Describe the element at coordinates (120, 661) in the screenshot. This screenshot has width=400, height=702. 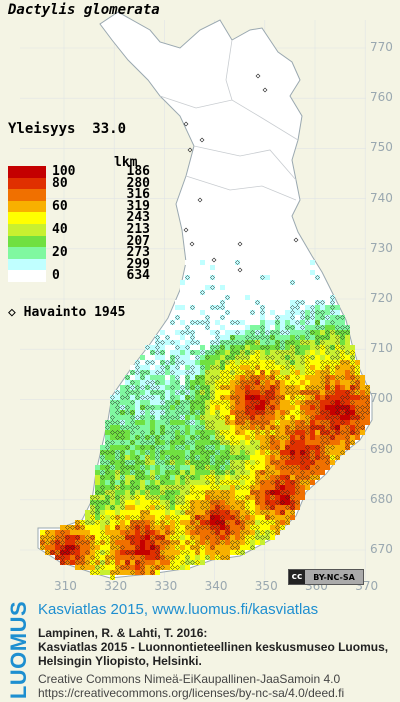
I see `citation-line-3: Helsingin Yliopisto, Helsinki.` at that location.